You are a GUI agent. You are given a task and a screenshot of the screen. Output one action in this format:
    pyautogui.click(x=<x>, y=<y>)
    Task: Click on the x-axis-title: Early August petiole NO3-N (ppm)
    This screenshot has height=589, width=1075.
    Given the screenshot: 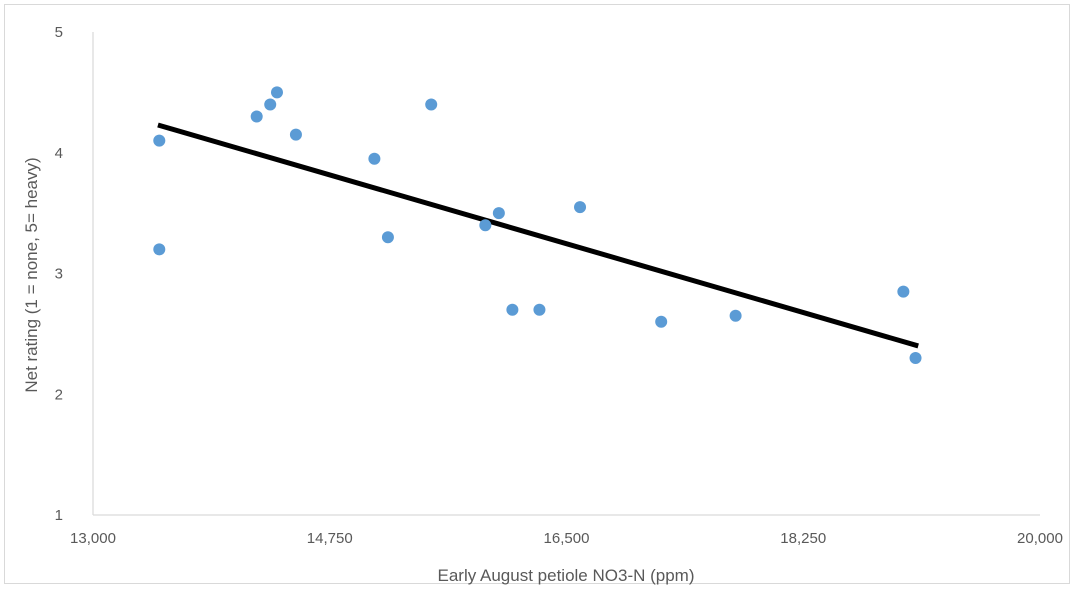 What is the action you would take?
    pyautogui.click(x=566, y=575)
    